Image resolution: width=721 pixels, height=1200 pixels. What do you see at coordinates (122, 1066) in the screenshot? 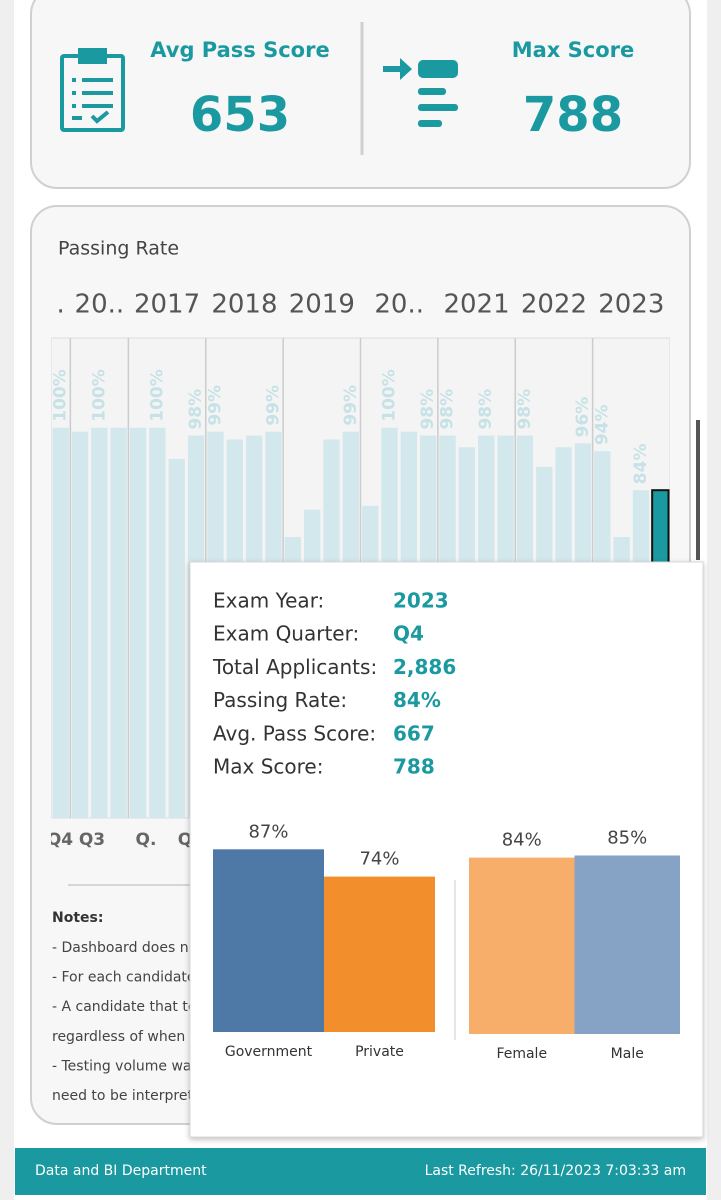
I see `note-line: - Testing volume wa` at bounding box center [122, 1066].